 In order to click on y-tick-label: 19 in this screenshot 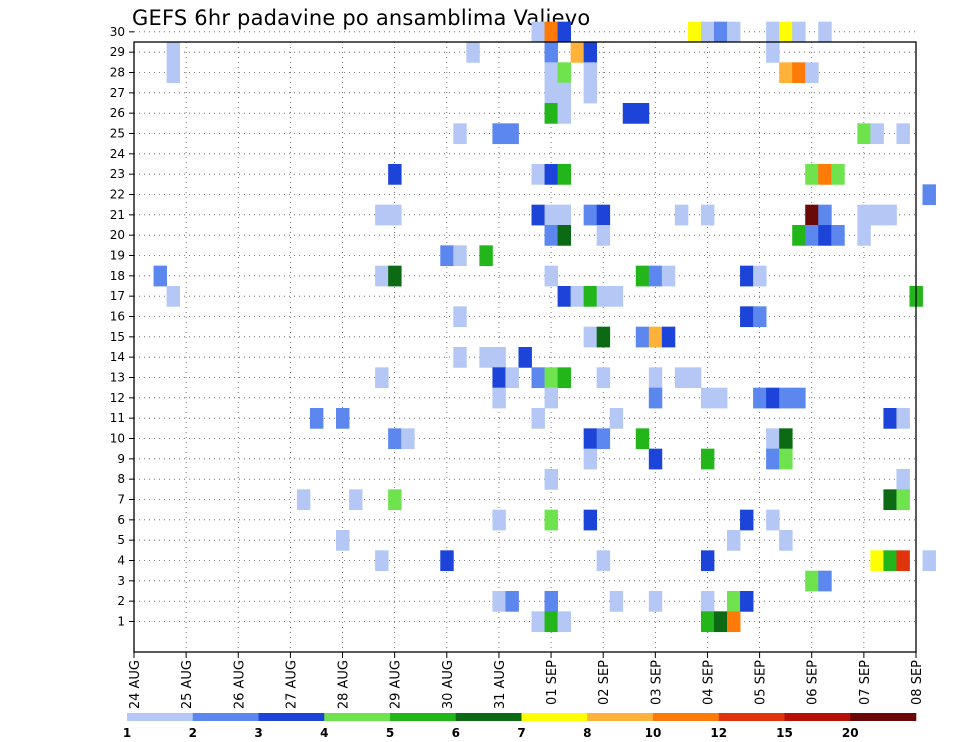, I will do `click(117, 256)`.